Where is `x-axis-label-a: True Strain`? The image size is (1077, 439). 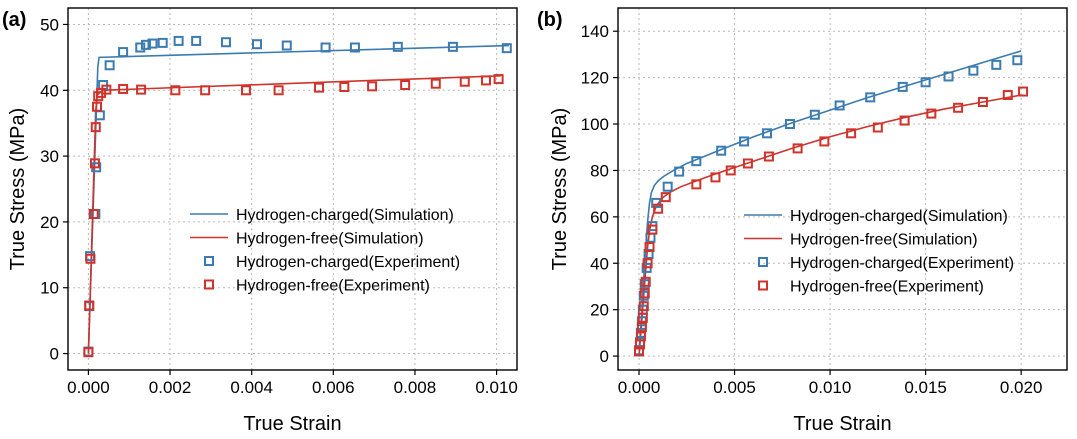
x-axis-label-a: True Strain is located at coordinates (292, 424).